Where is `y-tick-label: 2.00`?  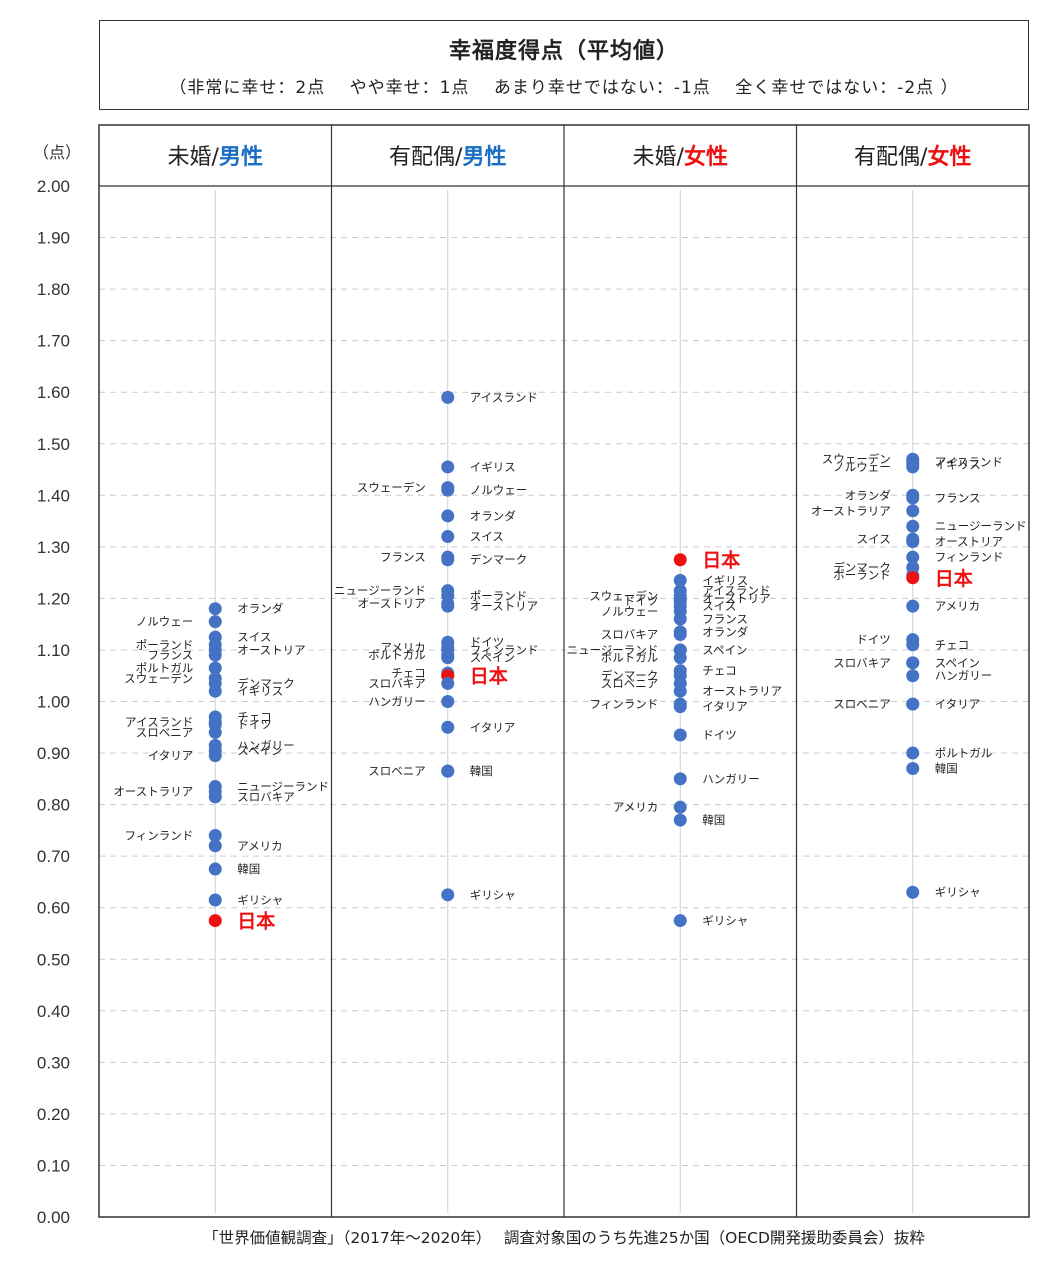 y-tick-label: 2.00 is located at coordinates (53, 186).